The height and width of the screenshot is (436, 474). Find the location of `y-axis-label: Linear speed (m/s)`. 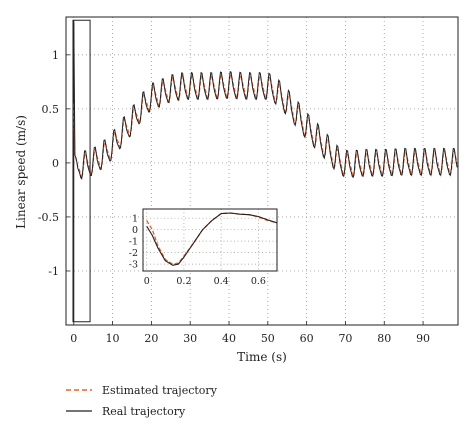

y-axis-label: Linear speed (m/s) is located at coordinates (21, 172).